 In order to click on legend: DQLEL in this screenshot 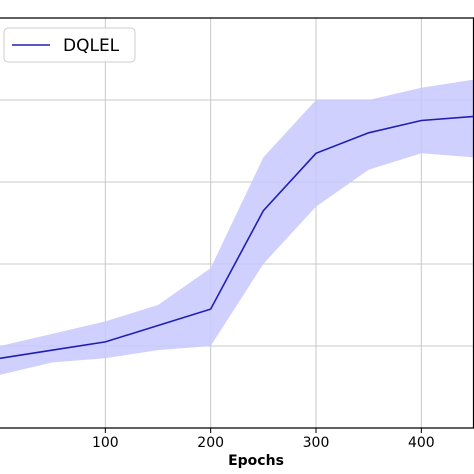, I will do `click(69, 45)`.